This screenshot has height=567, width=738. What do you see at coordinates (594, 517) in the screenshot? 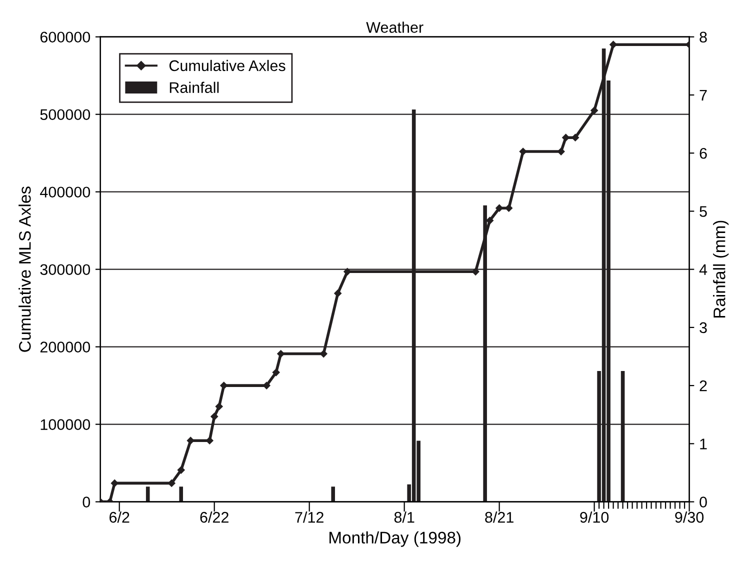
I see `x-tick-label: 9/10` at bounding box center [594, 517].